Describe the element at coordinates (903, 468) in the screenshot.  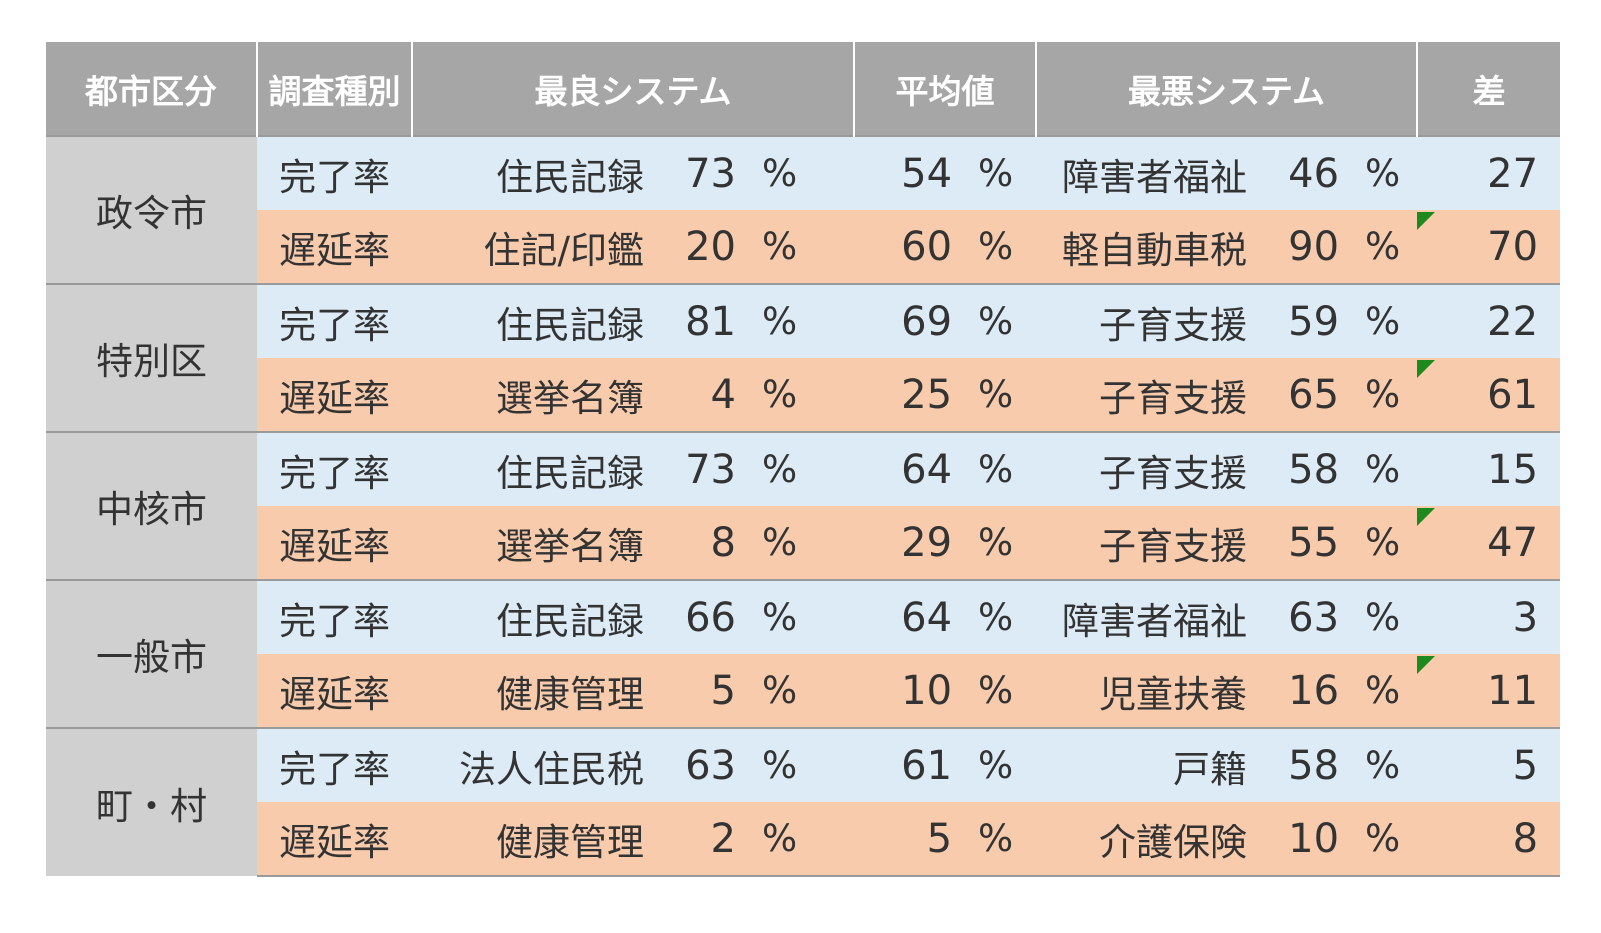
I see `average-value: 64` at that location.